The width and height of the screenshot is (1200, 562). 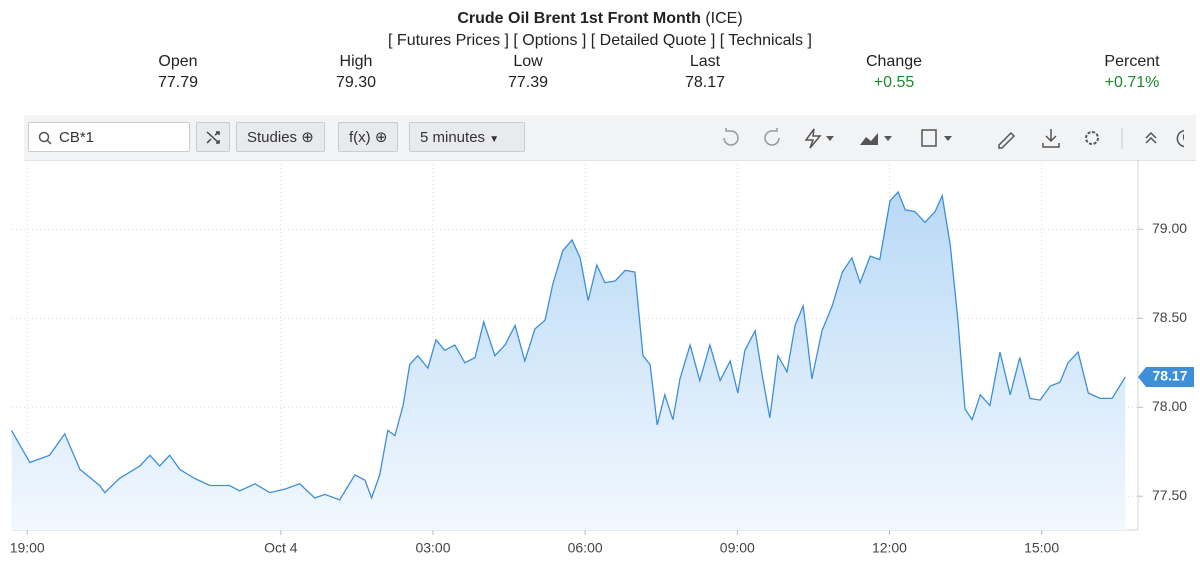 What do you see at coordinates (528, 82) in the screenshot?
I see `stat-value: 77.39` at bounding box center [528, 82].